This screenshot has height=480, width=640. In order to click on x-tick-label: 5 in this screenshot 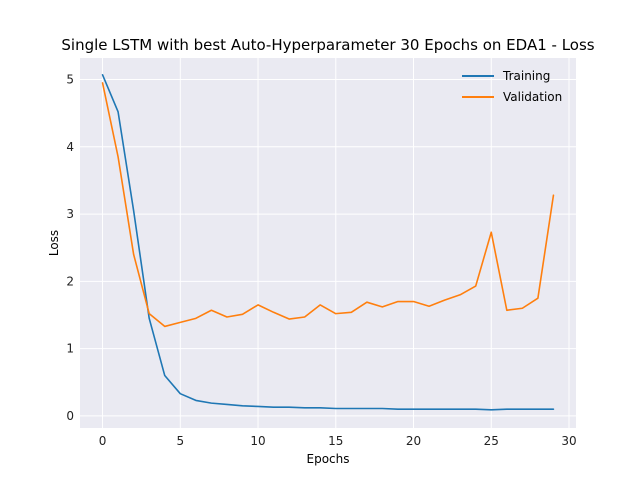, I will do `click(180, 441)`.